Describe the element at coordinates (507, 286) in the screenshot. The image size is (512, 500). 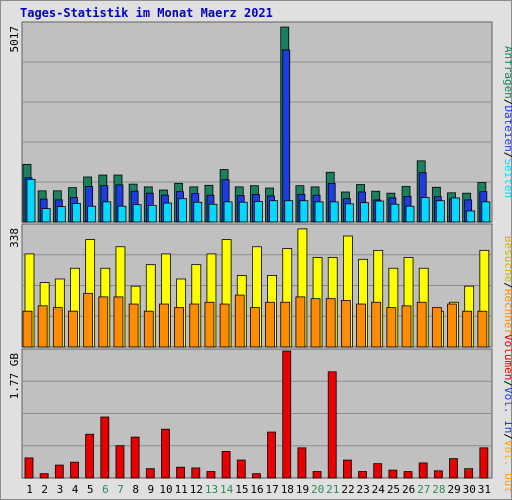
I see `legend-label: Besuche/Rechner` at that location.